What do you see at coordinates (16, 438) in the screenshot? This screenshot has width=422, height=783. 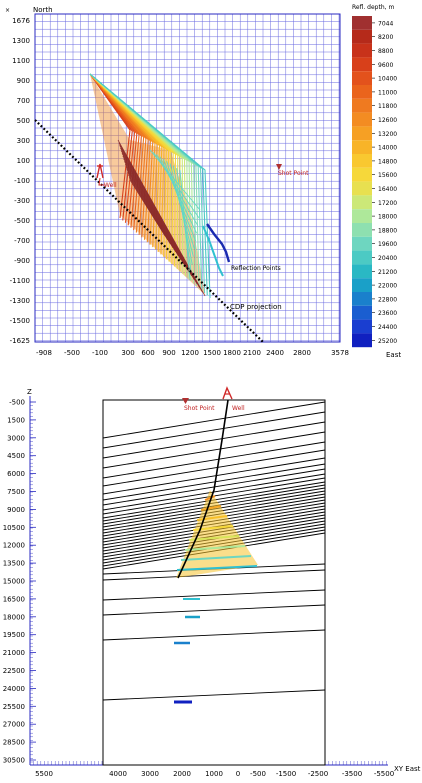 I see `z-tick-label: 3000` at bounding box center [16, 438].